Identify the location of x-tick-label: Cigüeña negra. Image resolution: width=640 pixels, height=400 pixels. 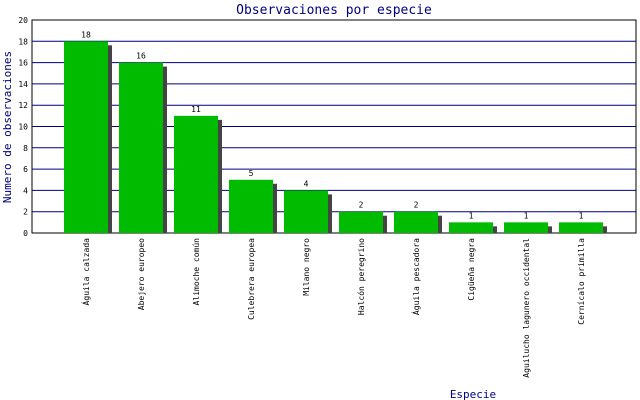
(471, 269).